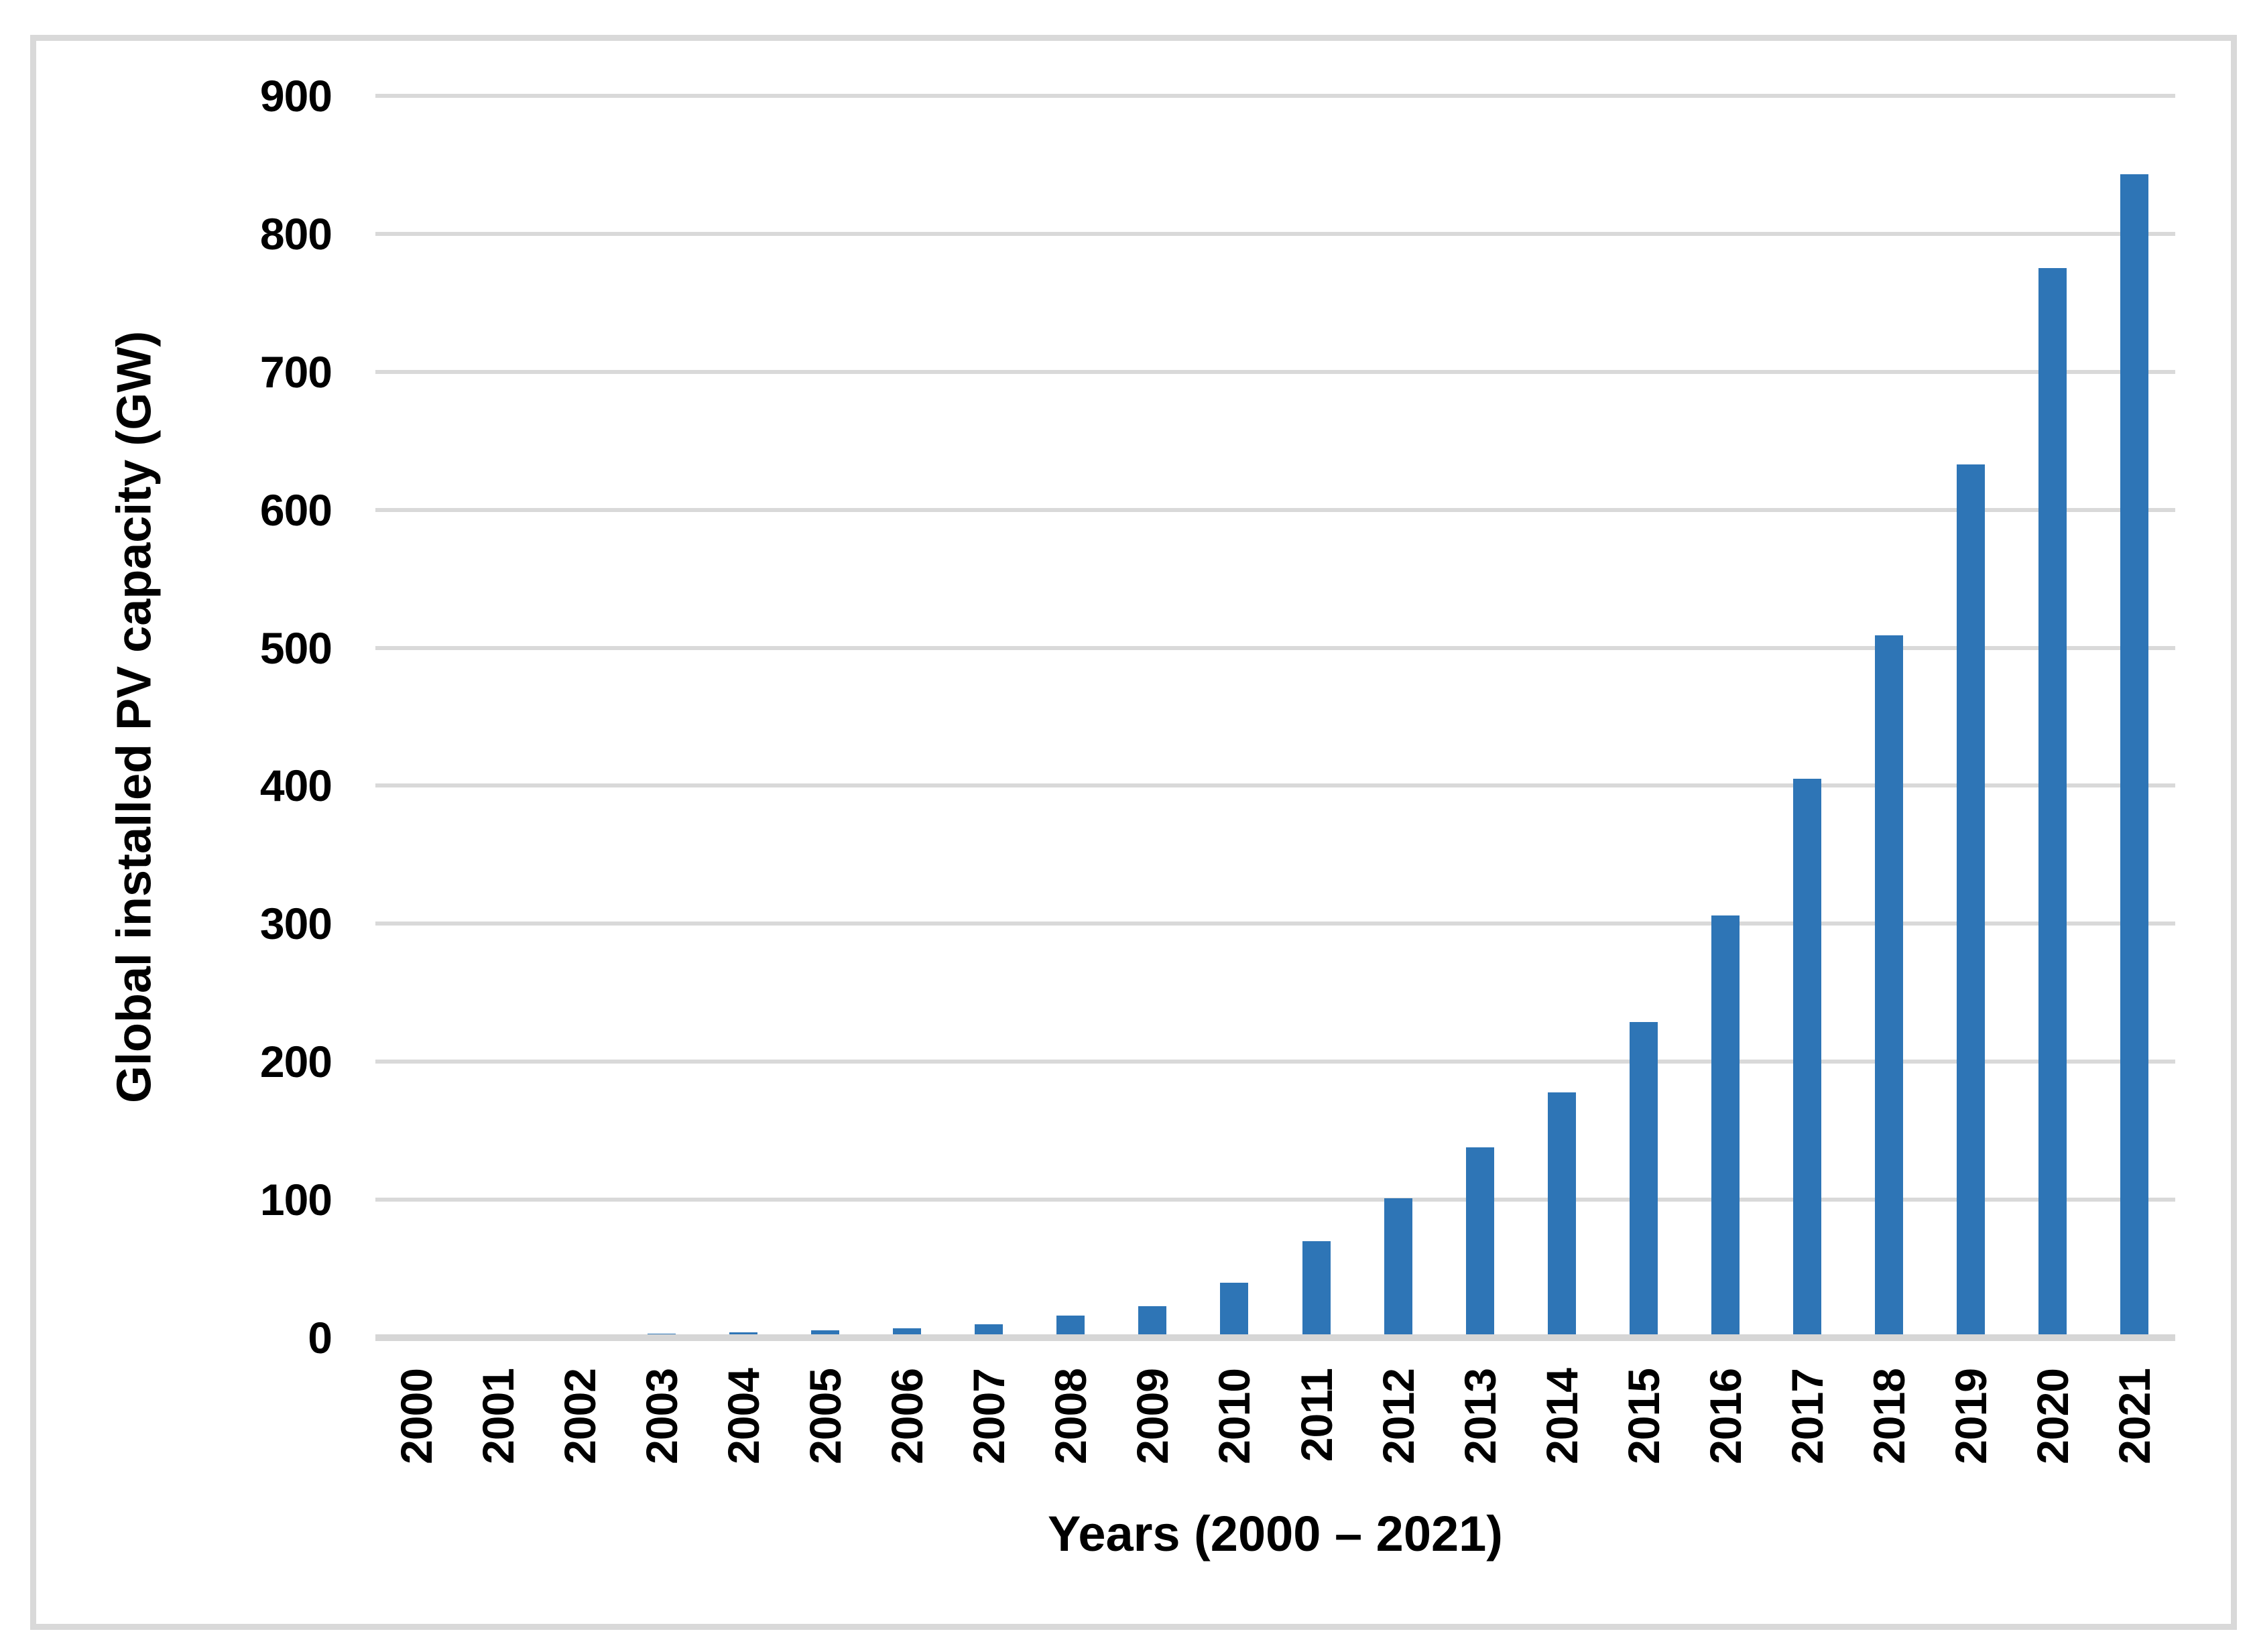 The width and height of the screenshot is (2255, 1652). Describe the element at coordinates (295, 924) in the screenshot. I see `y-tick-label: 300` at that location.